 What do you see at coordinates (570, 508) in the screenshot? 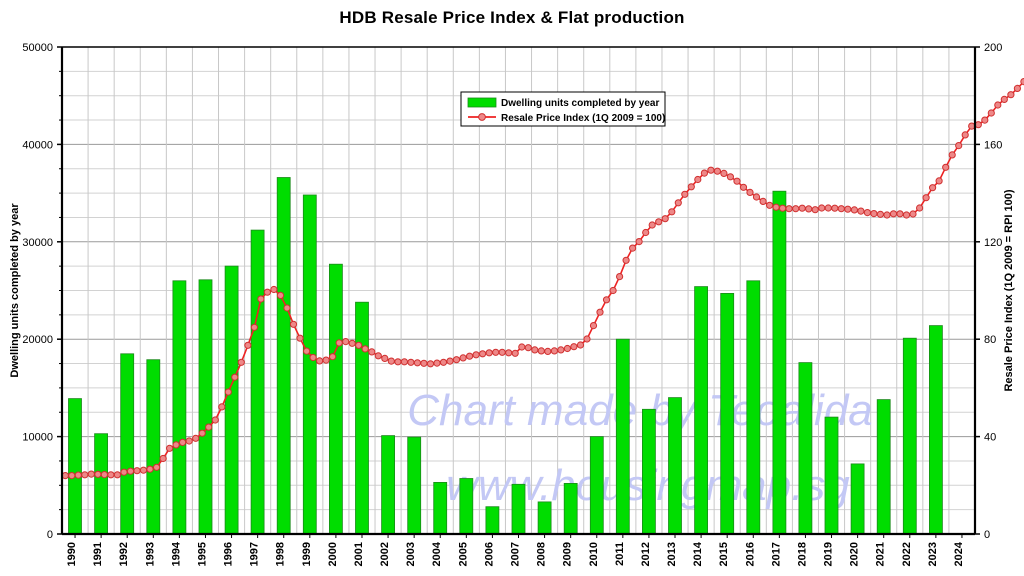
I see `bar-2009` at bounding box center [570, 508].